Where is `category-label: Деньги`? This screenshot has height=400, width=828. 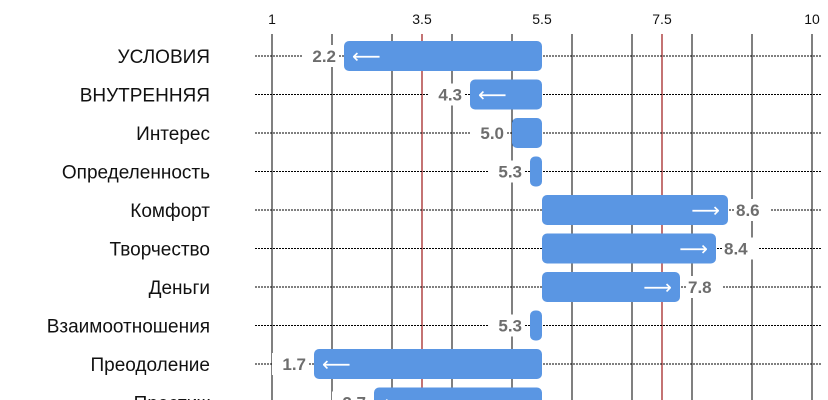 category-label: Деньги is located at coordinates (179, 288).